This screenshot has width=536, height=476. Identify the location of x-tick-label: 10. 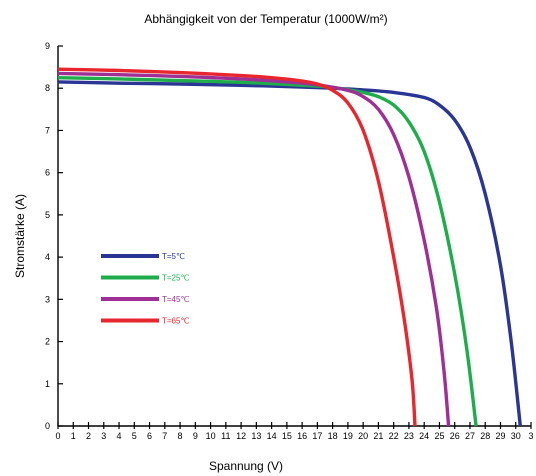
(211, 436).